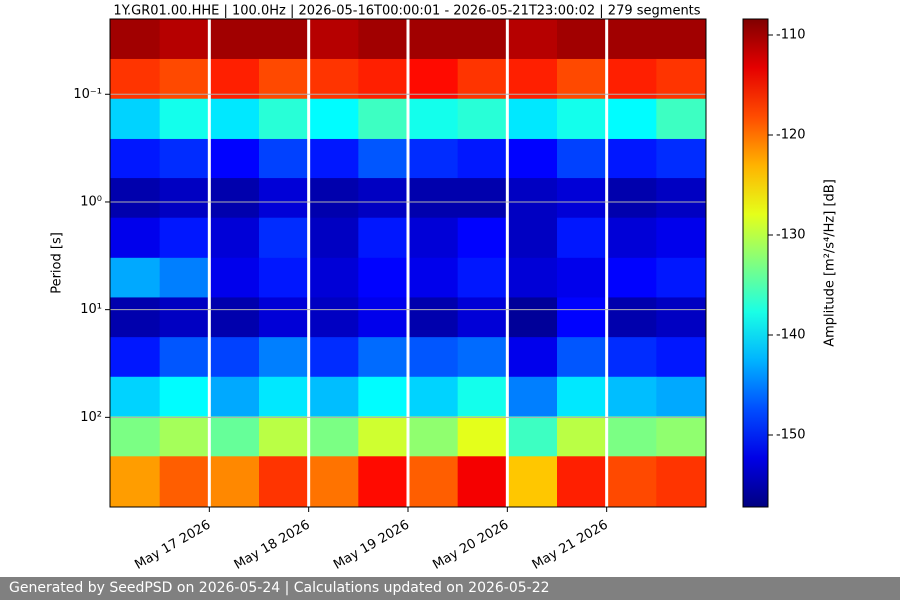 Image resolution: width=900 pixels, height=600 pixels. I want to click on x-tick-label: May 20 2026, so click(470, 544).